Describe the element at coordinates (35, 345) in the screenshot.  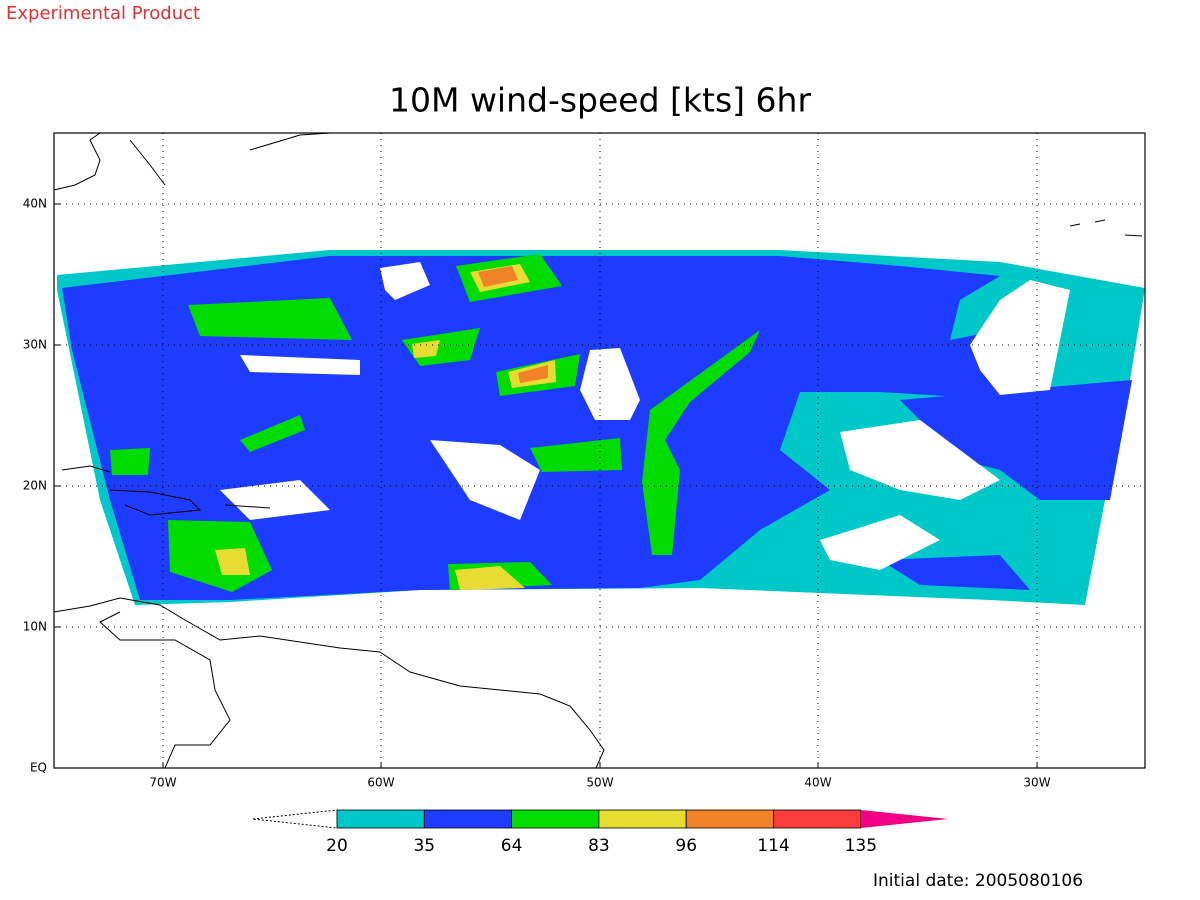
I see `lat-label: 30N` at that location.